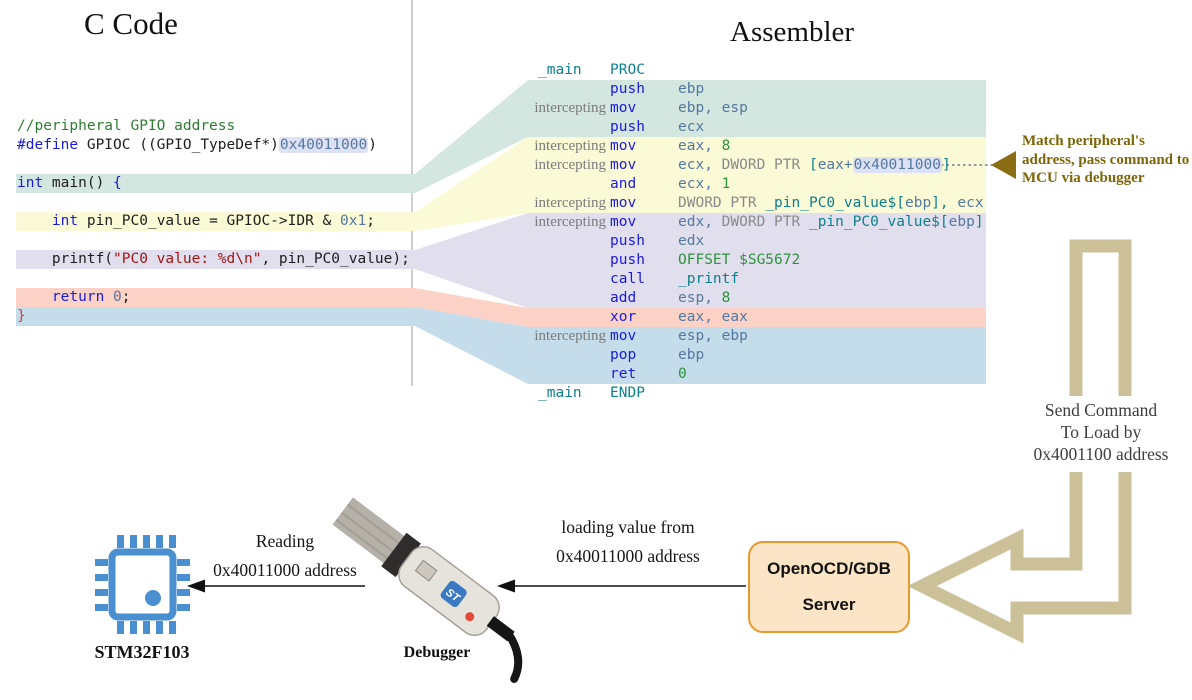 The width and height of the screenshot is (1192, 700). I want to click on c-code-line: return 0;, so click(74, 297).